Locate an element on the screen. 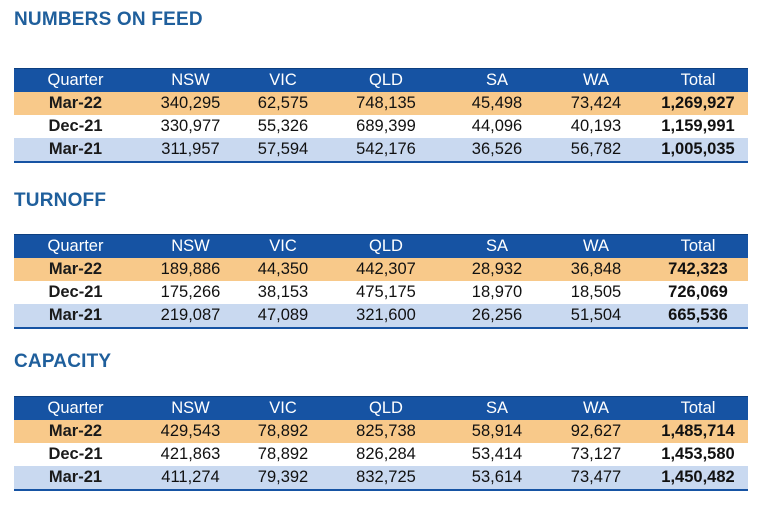 The image size is (768, 507). qld-cell: 475,175 is located at coordinates (386, 292).